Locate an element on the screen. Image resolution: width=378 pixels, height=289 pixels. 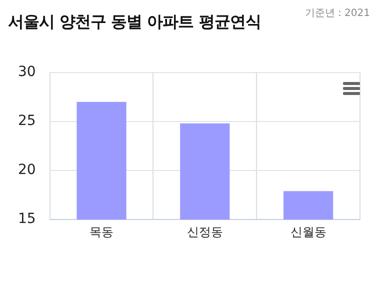
y-tick-label: 30 is located at coordinates (27, 72).